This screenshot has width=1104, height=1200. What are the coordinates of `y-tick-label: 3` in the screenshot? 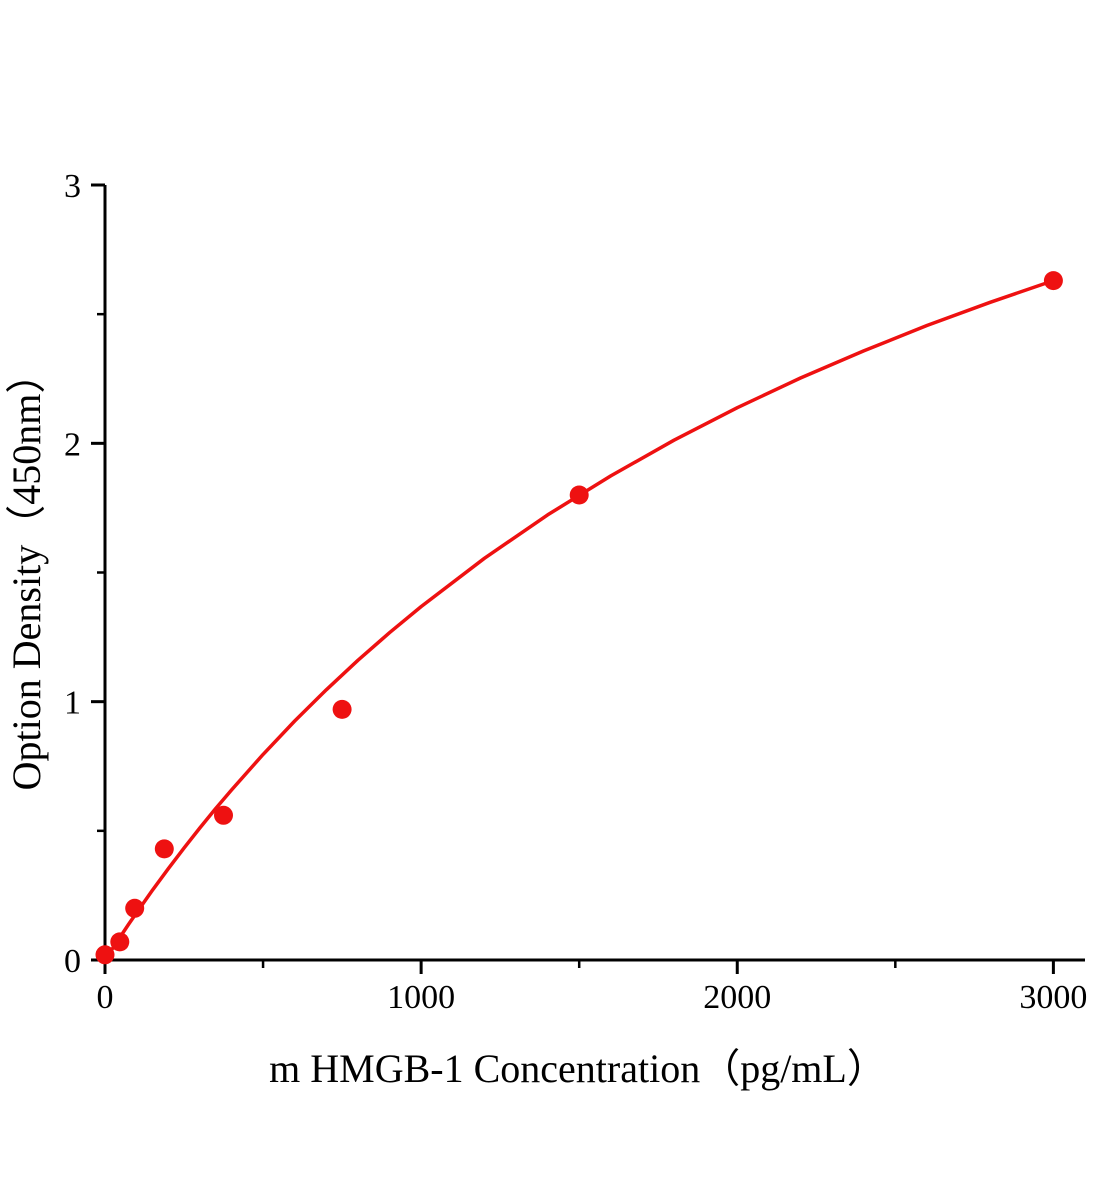 It's located at (72, 186).